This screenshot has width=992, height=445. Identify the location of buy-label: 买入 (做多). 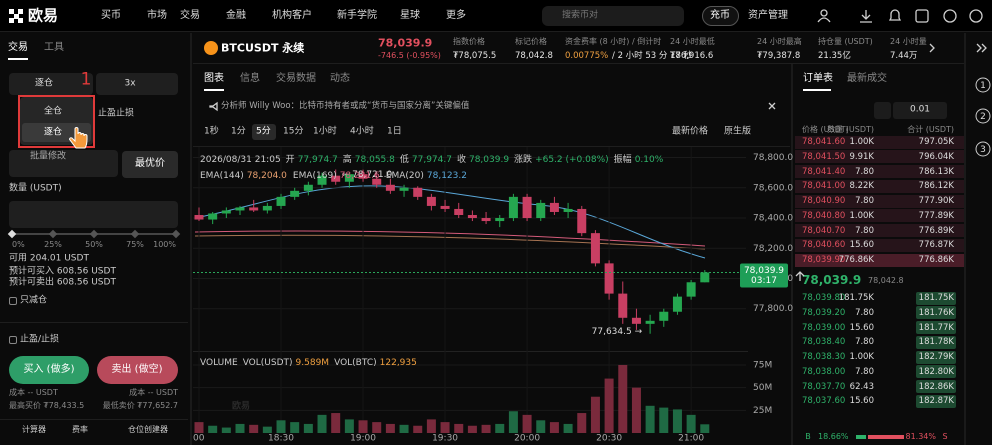
(49, 369).